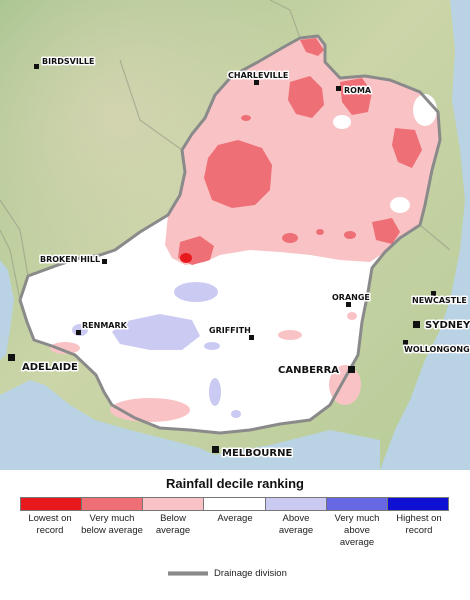  Describe the element at coordinates (296, 504) in the screenshot. I see `legend-swatch-above` at that location.